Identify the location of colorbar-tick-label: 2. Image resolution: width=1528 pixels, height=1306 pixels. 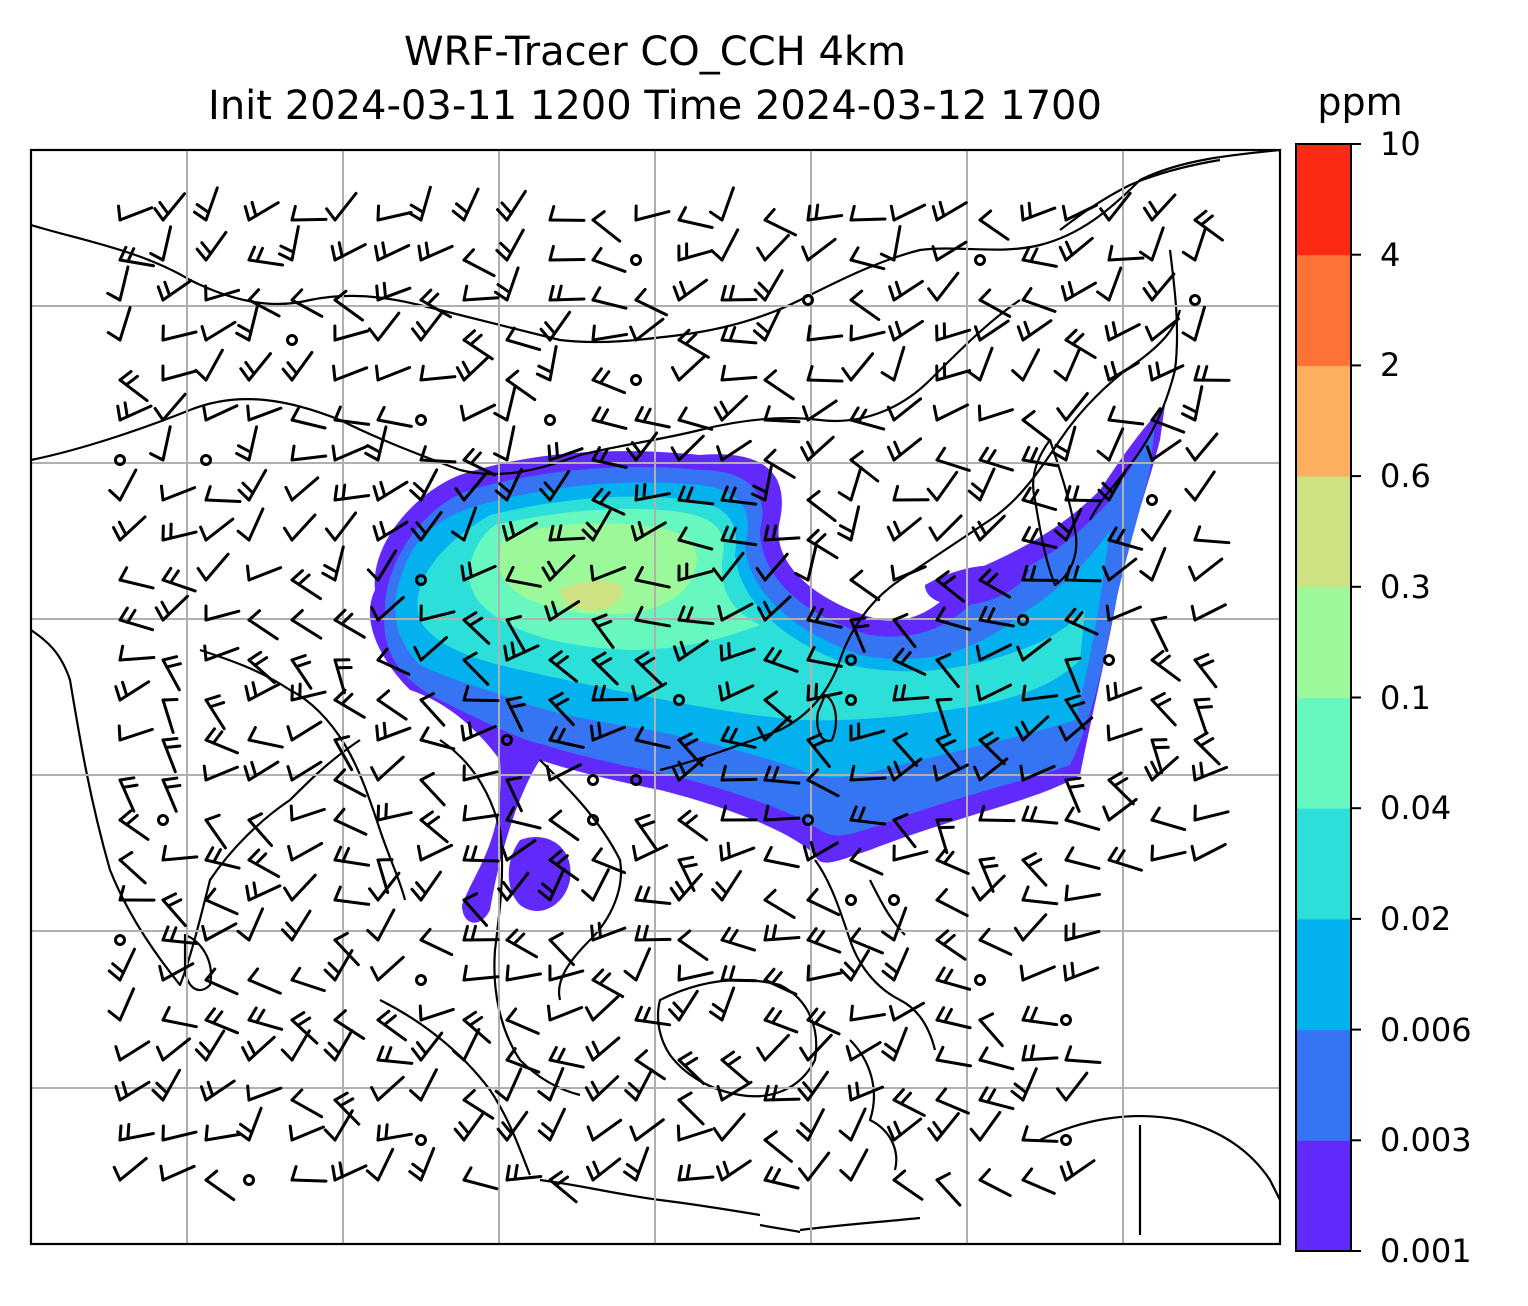
(1390, 365).